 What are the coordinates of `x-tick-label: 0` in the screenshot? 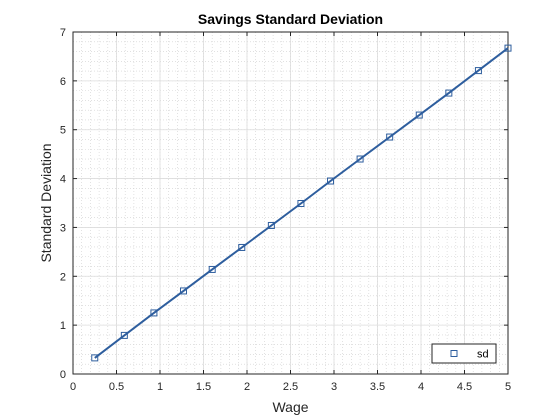 It's located at (73, 387).